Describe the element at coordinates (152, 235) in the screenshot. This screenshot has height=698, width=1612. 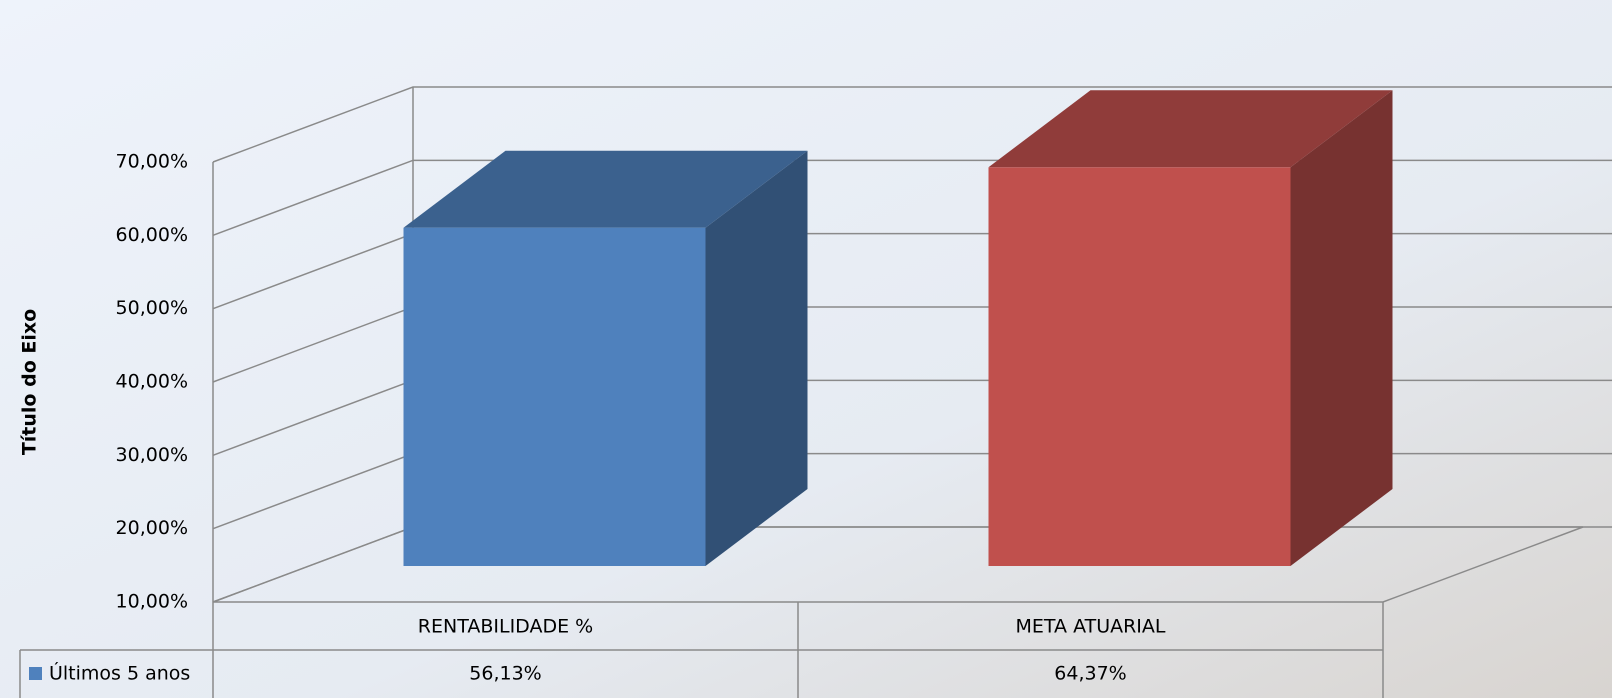
I see `y-tick-label: 60,00%` at that location.